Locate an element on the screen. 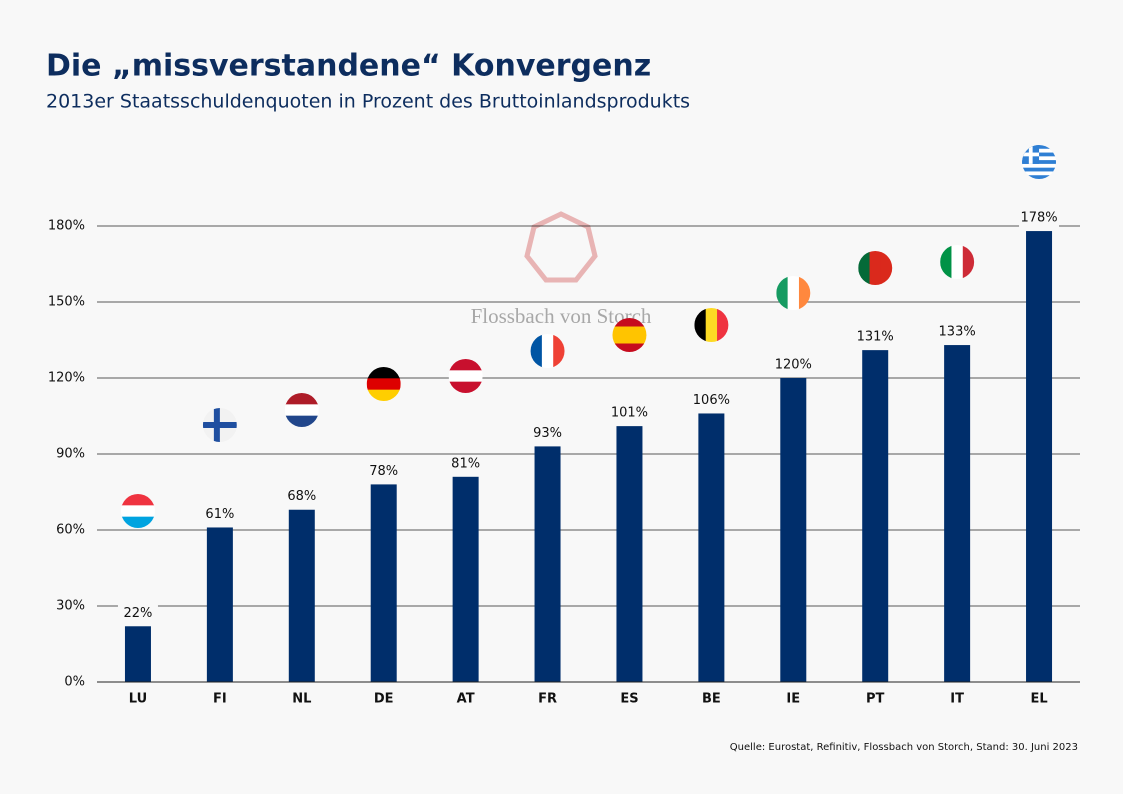 Image resolution: width=1123 pixels, height=794 pixels. y-tick-label: 0% is located at coordinates (74, 682).